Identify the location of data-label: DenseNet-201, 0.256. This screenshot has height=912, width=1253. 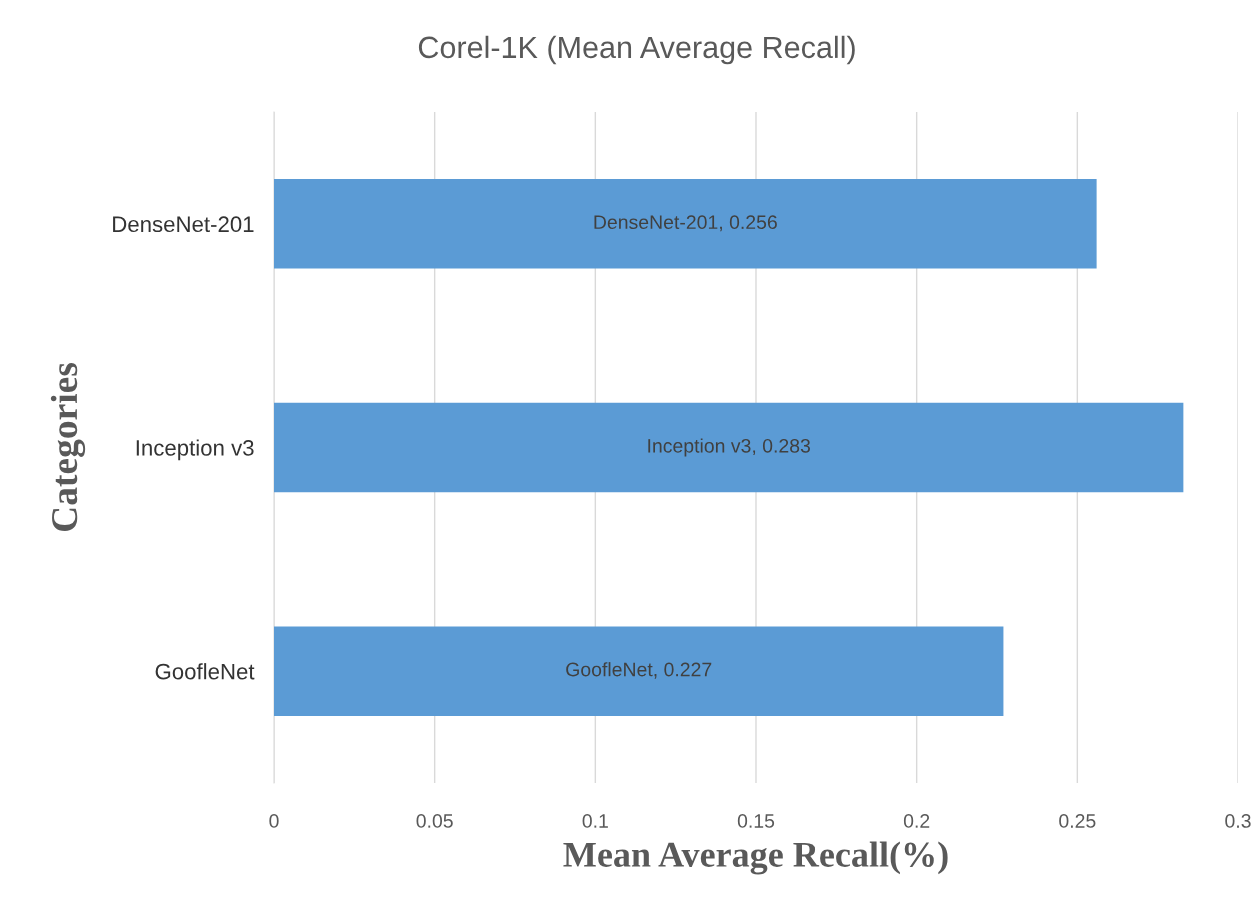
(685, 223).